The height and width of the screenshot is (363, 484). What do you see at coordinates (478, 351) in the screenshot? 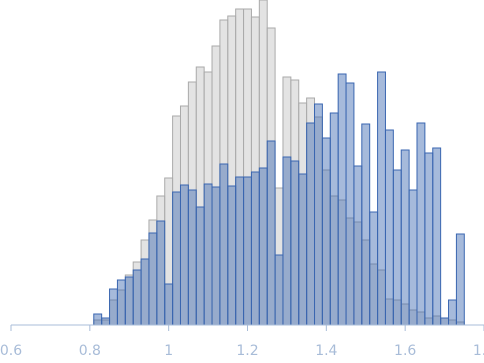
I see `x-tick-label: 1.8` at bounding box center [478, 351].